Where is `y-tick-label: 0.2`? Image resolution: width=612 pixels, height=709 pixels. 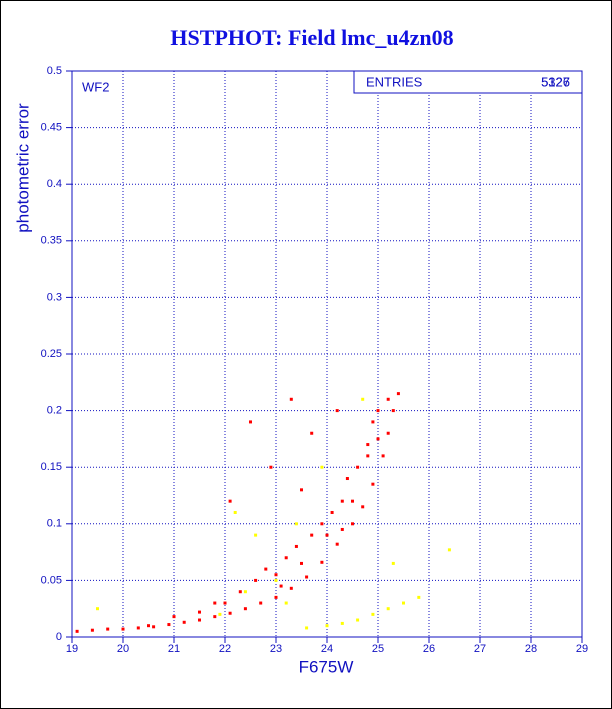 y-tick-label: 0.2 is located at coordinates (54, 411).